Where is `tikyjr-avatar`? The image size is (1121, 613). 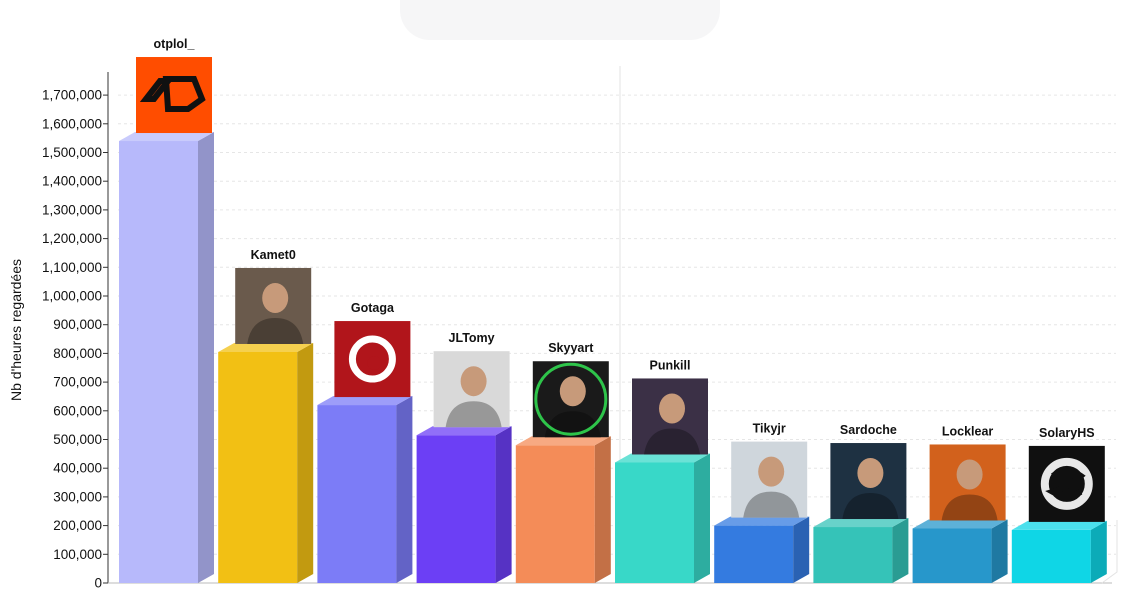 tikyjr-avatar is located at coordinates (769, 479).